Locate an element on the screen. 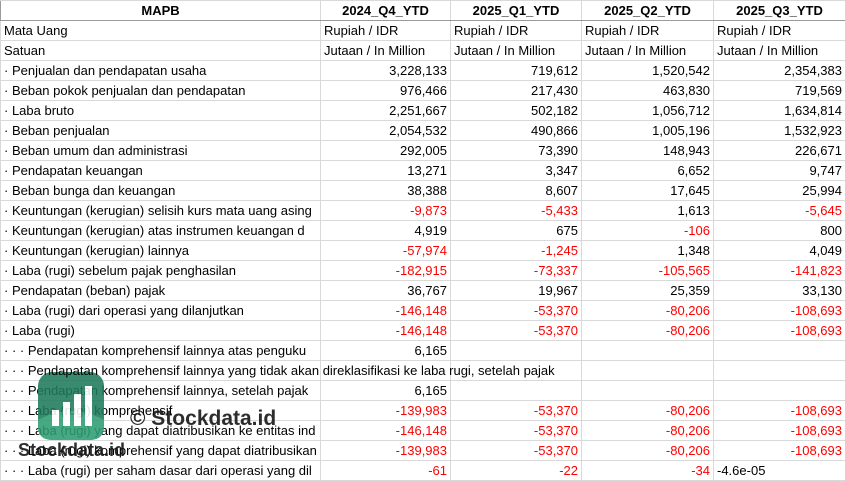 The width and height of the screenshot is (845, 481). value-cell: 148,943 is located at coordinates (647, 150).